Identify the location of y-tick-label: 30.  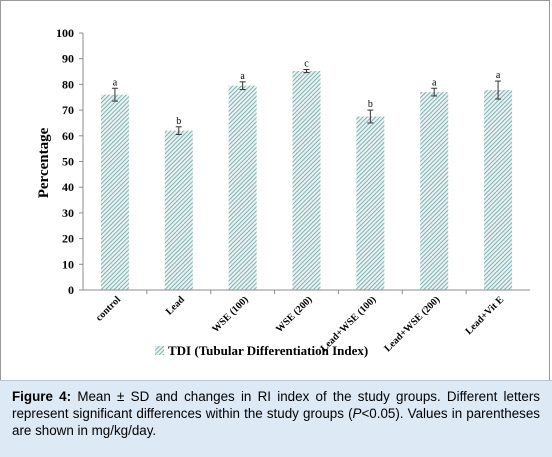
(68, 213).